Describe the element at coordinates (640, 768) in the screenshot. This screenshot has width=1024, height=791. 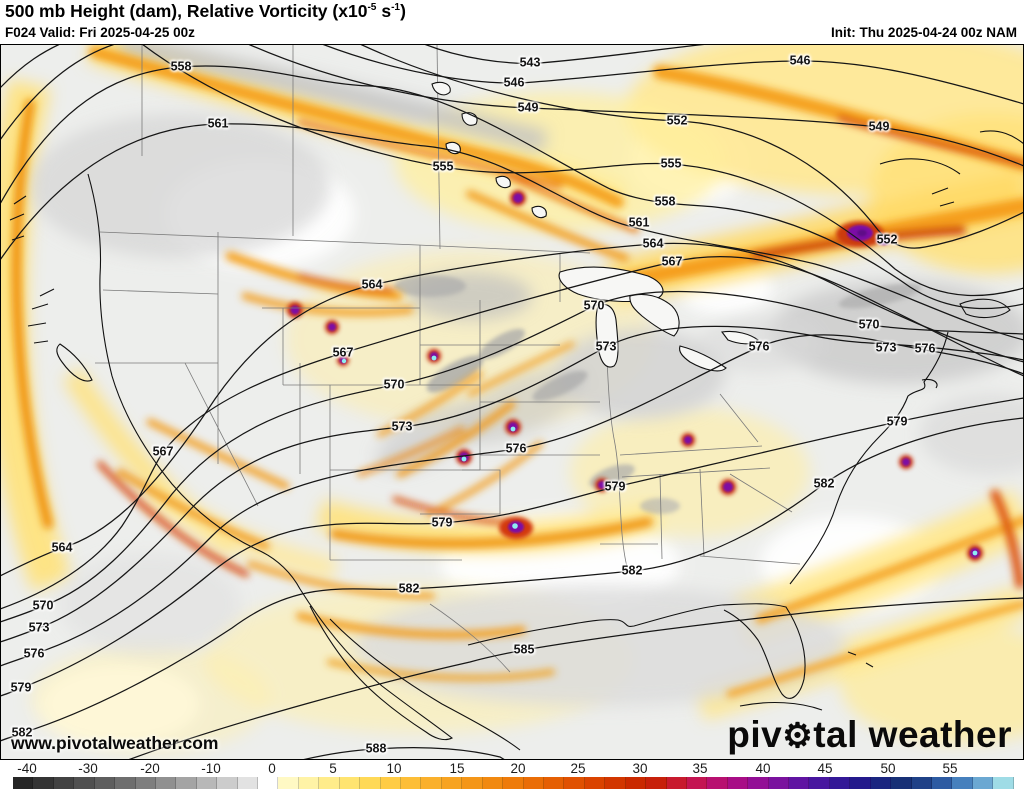
I see `colorbar-tick: 30` at that location.